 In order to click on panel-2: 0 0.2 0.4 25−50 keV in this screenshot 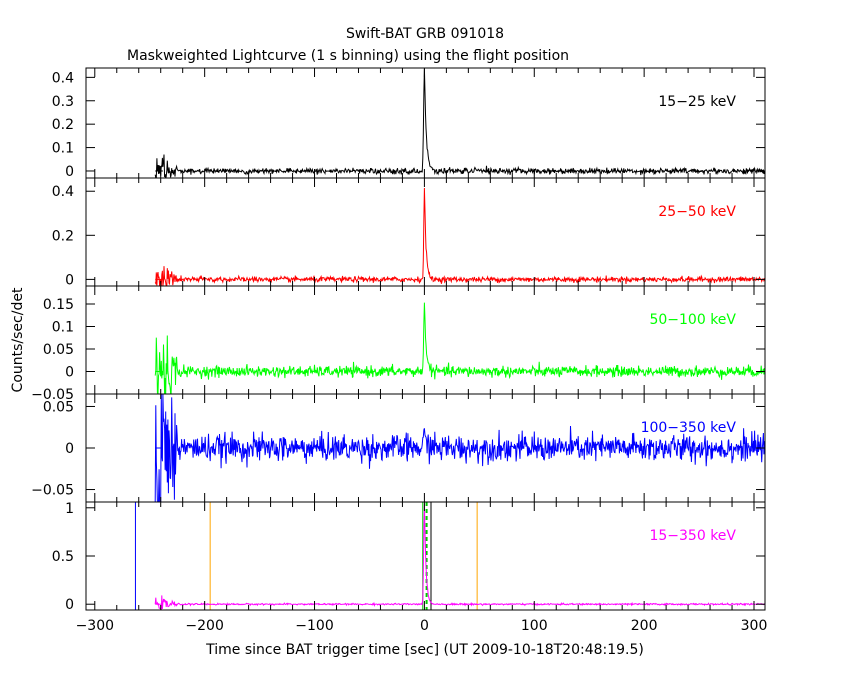, I will do `click(409, 232)`.